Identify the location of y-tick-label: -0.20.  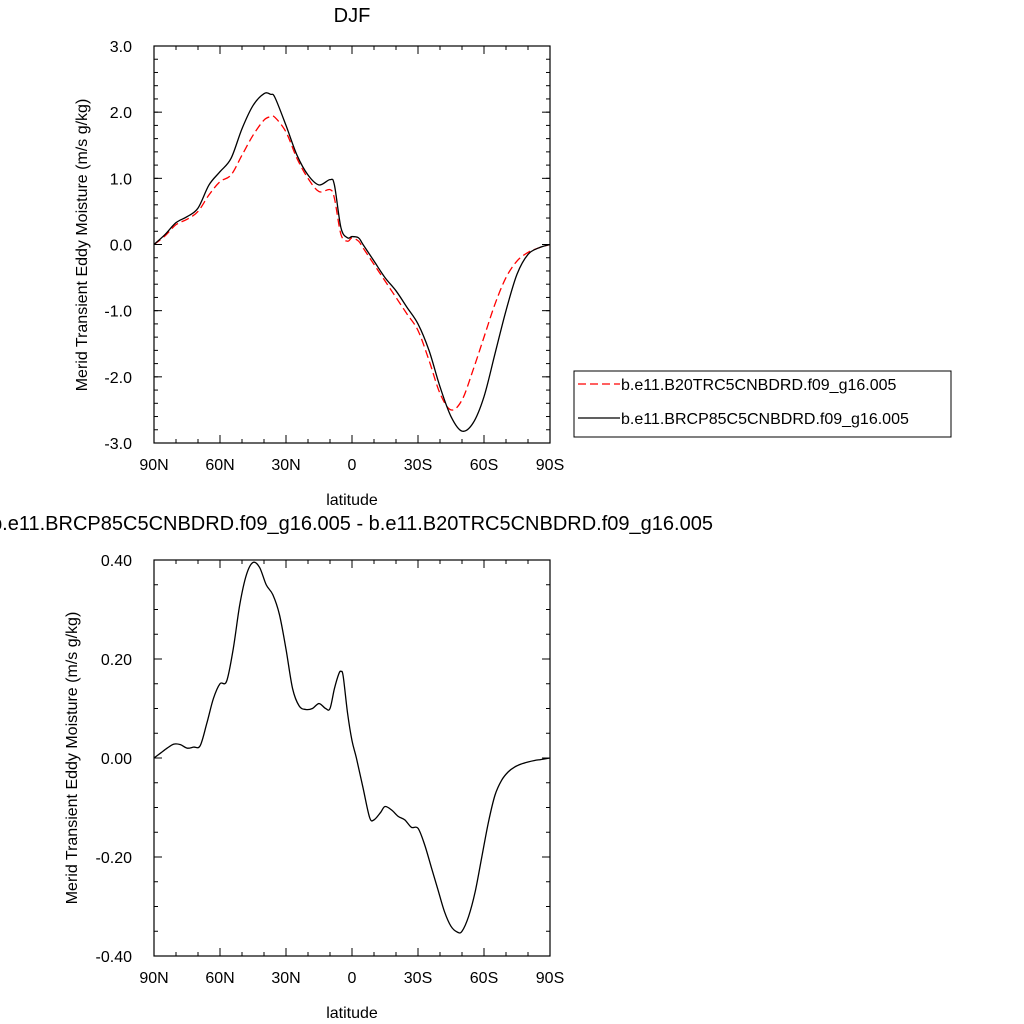
(114, 858).